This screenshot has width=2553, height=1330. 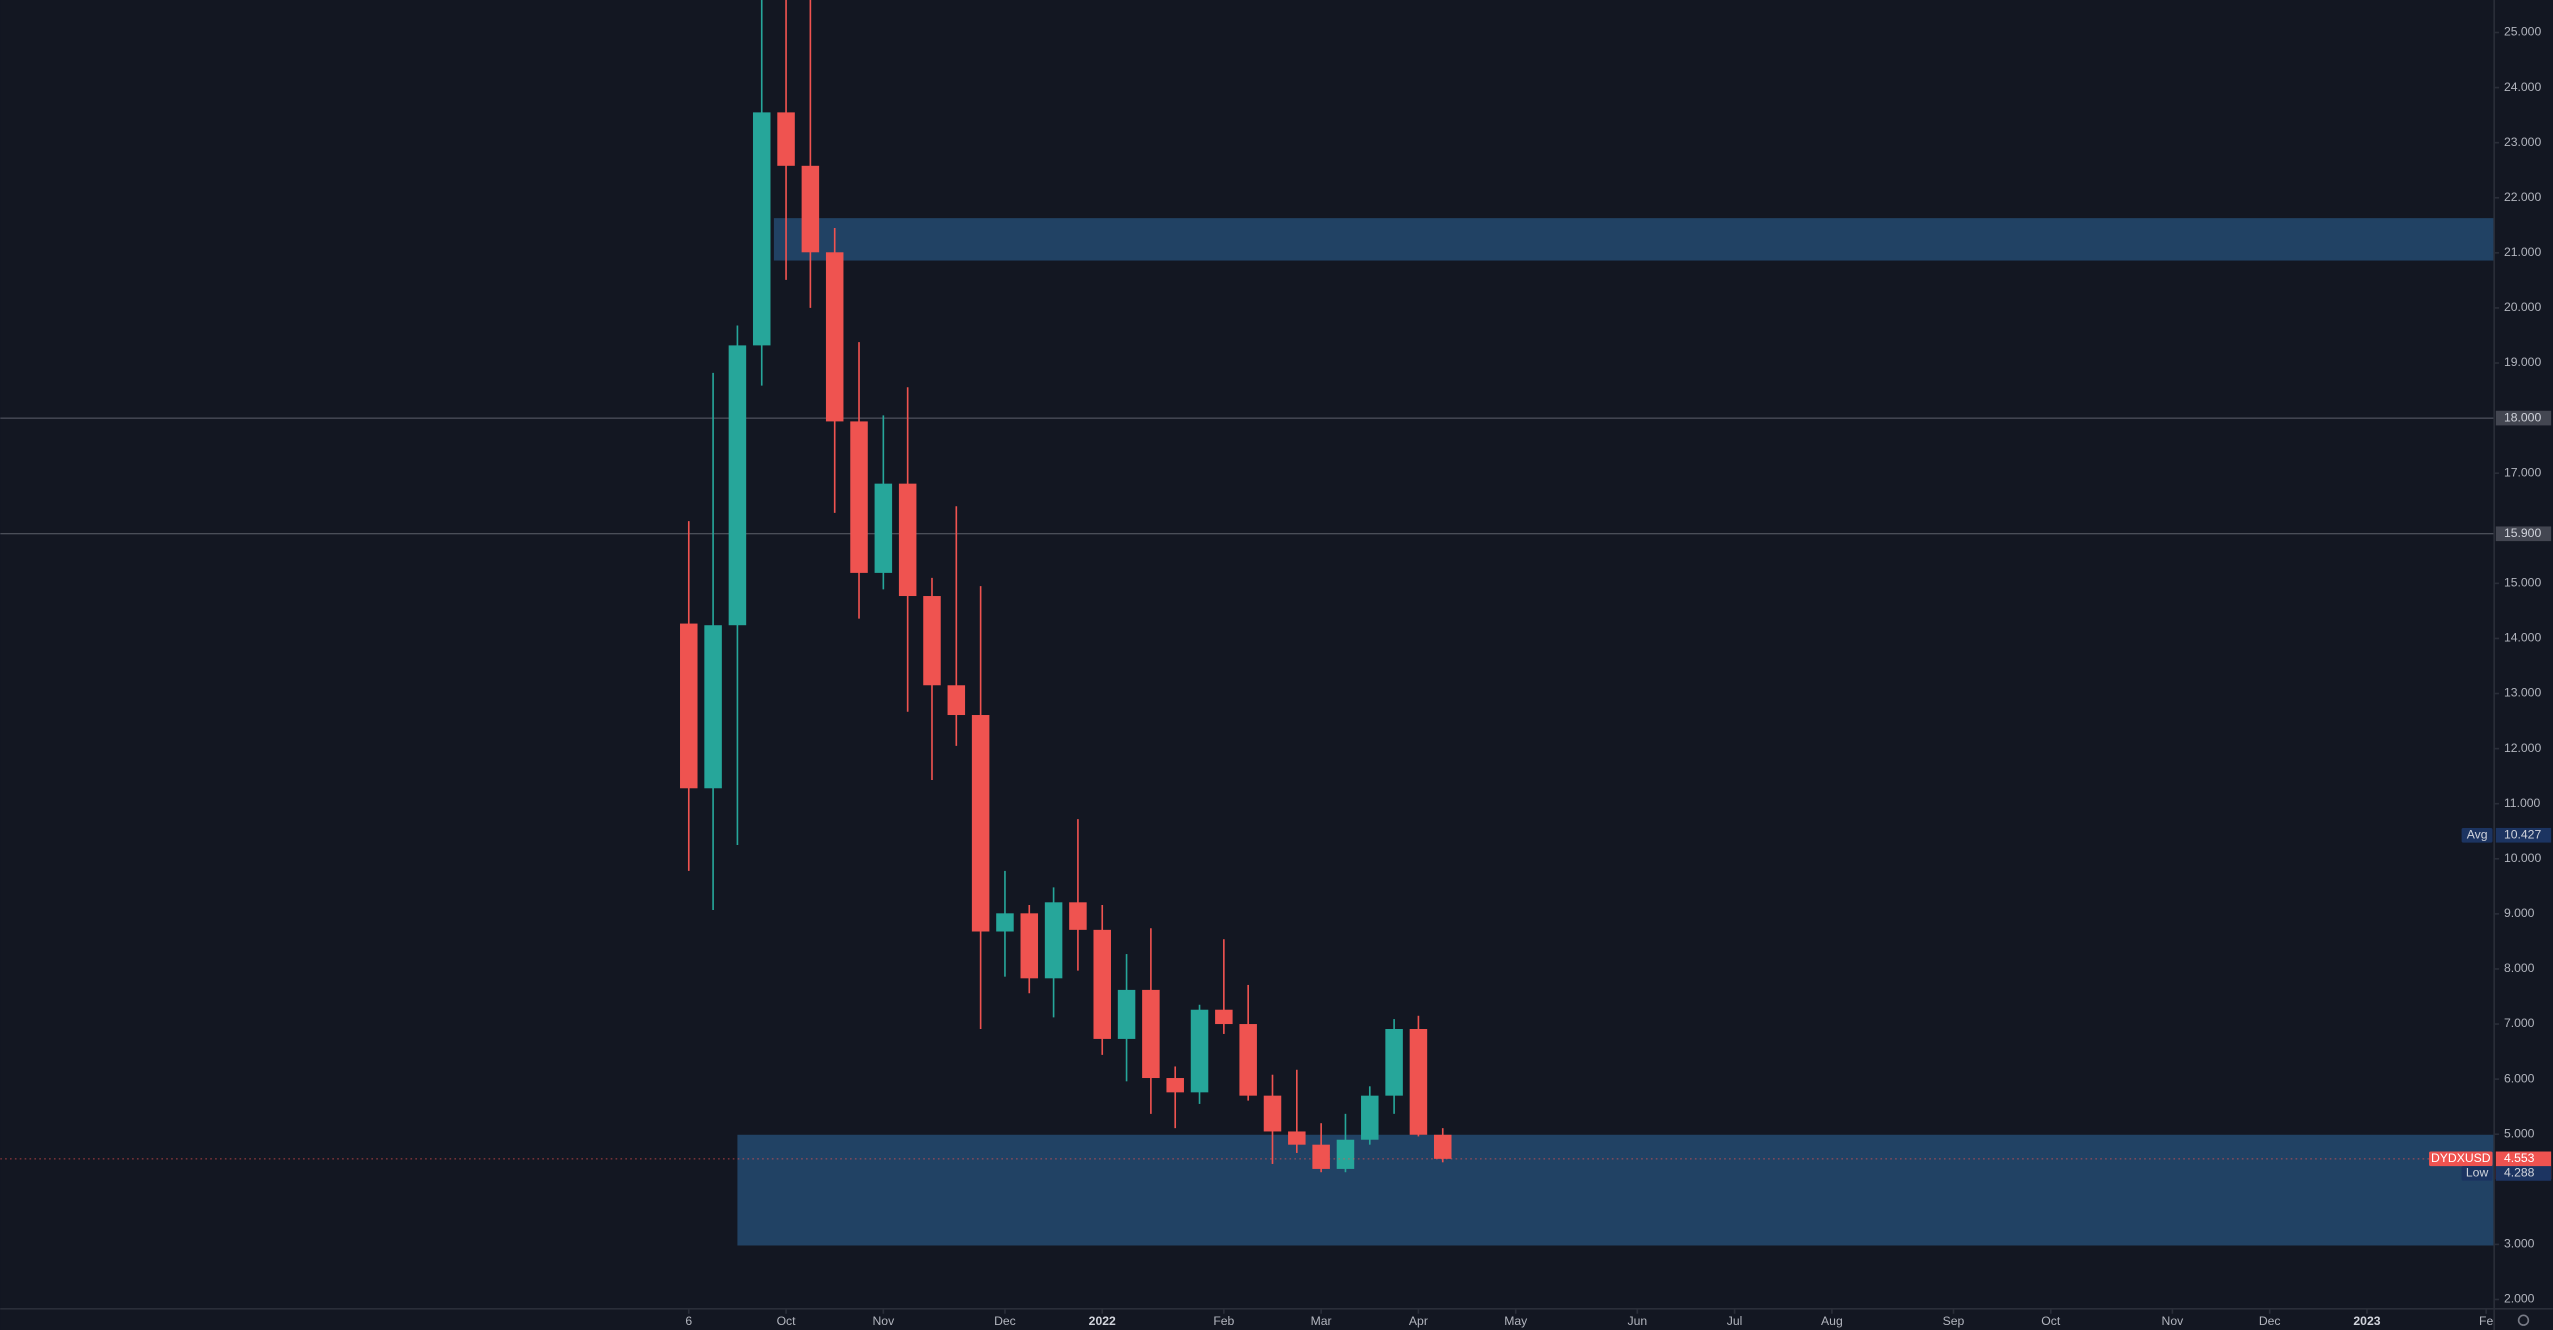 What do you see at coordinates (2522, 858) in the screenshot?
I see `y-tick-label: 10.000` at bounding box center [2522, 858].